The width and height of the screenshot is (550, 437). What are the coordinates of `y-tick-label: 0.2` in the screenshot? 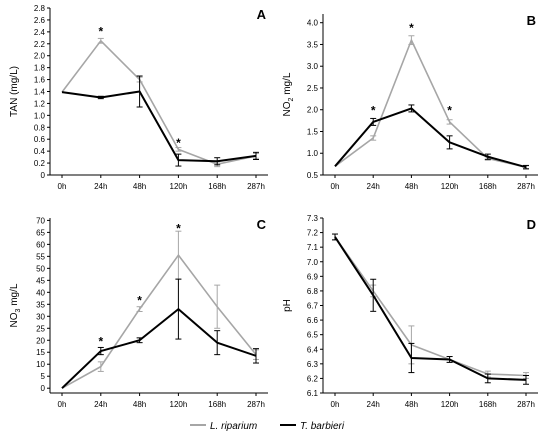 It's located at (40, 163).